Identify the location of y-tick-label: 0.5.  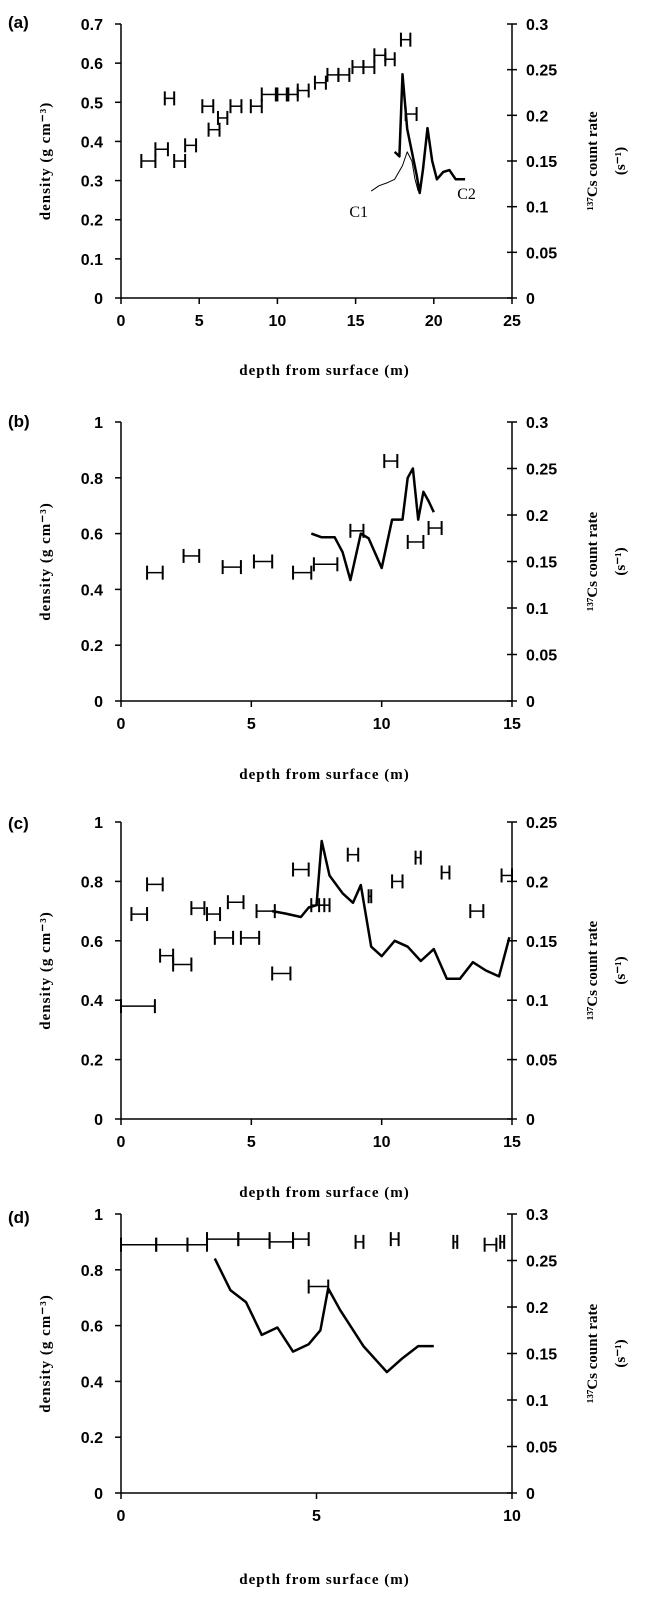
(92, 103).